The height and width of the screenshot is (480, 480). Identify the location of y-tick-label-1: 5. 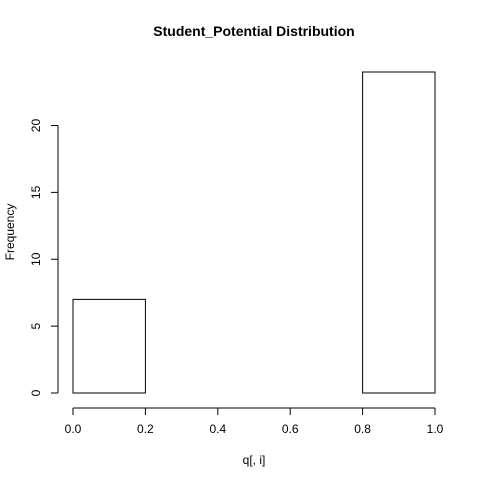
(36, 325).